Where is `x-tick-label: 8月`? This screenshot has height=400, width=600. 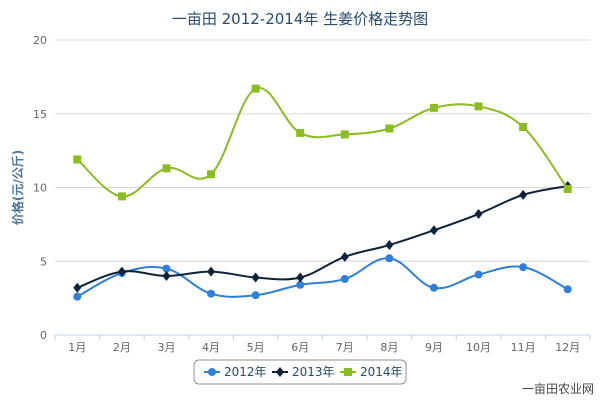 x-tick-label: 8月 is located at coordinates (389, 347).